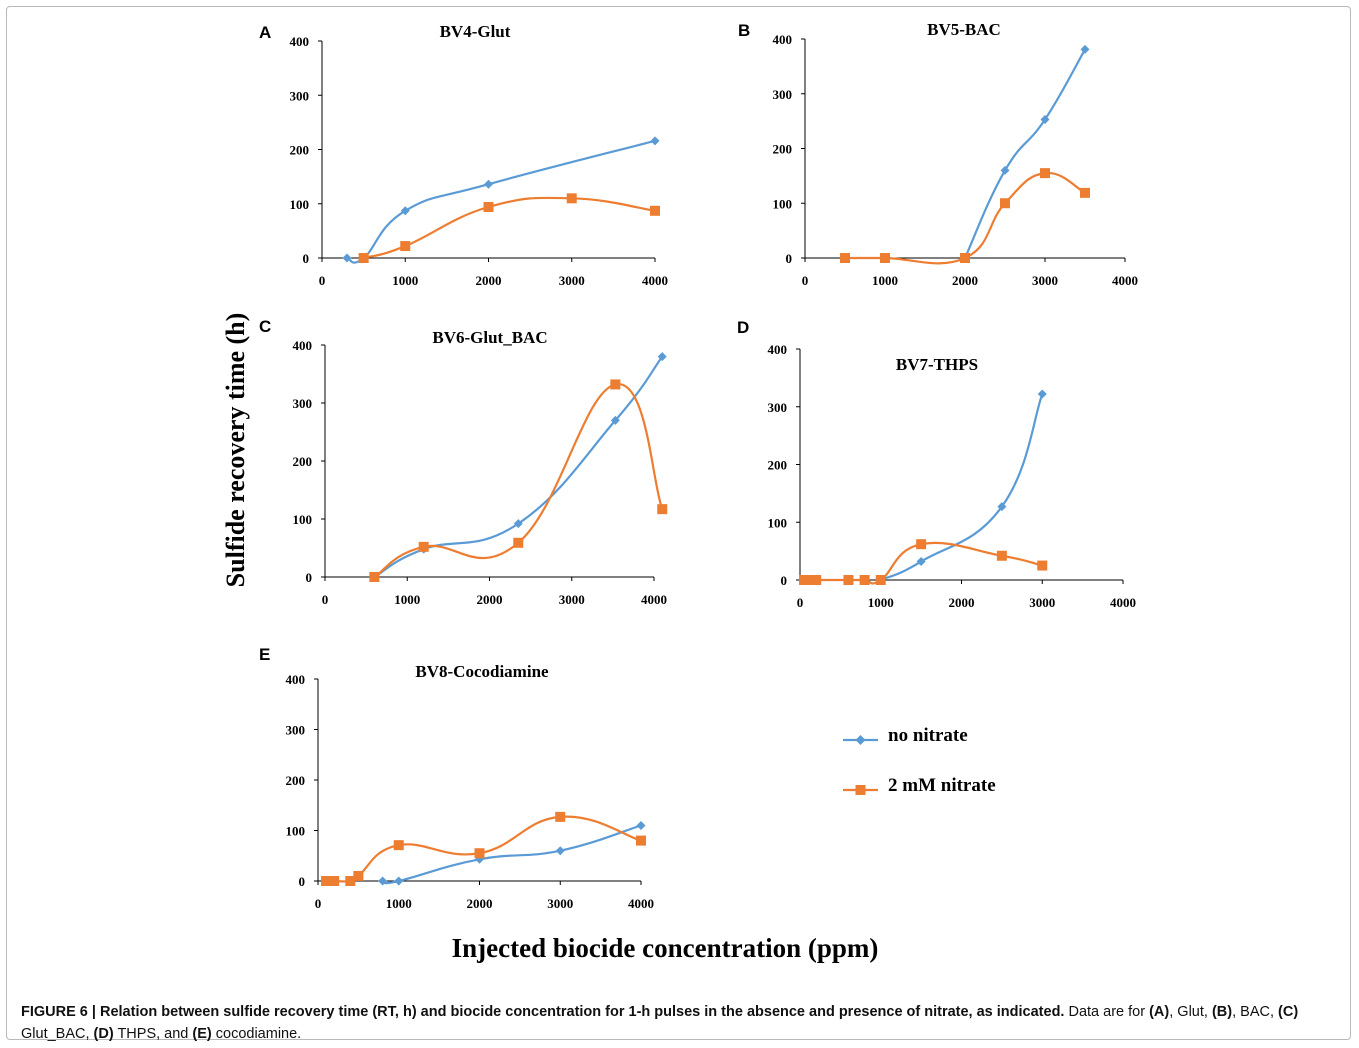 This screenshot has width=1359, height=1048. Describe the element at coordinates (302, 881) in the screenshot. I see `panel-e-y-tick-label: 0` at that location.